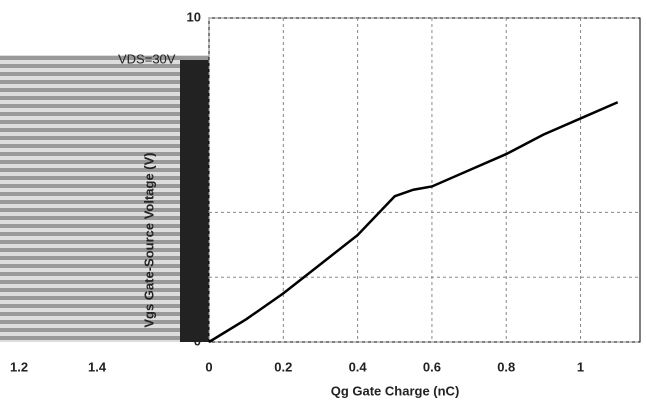 The height and width of the screenshot is (406, 646). I want to click on x-tick-label: 0.8, so click(506, 366).